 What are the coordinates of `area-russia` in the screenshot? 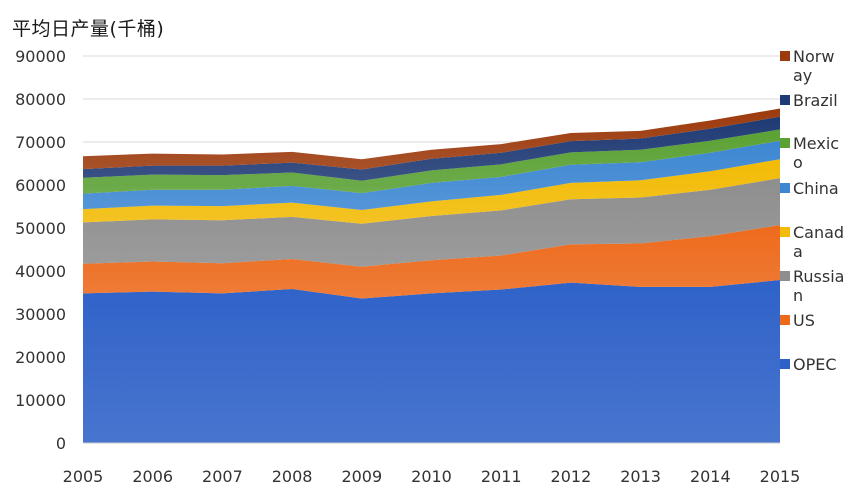 It's located at (431, 222).